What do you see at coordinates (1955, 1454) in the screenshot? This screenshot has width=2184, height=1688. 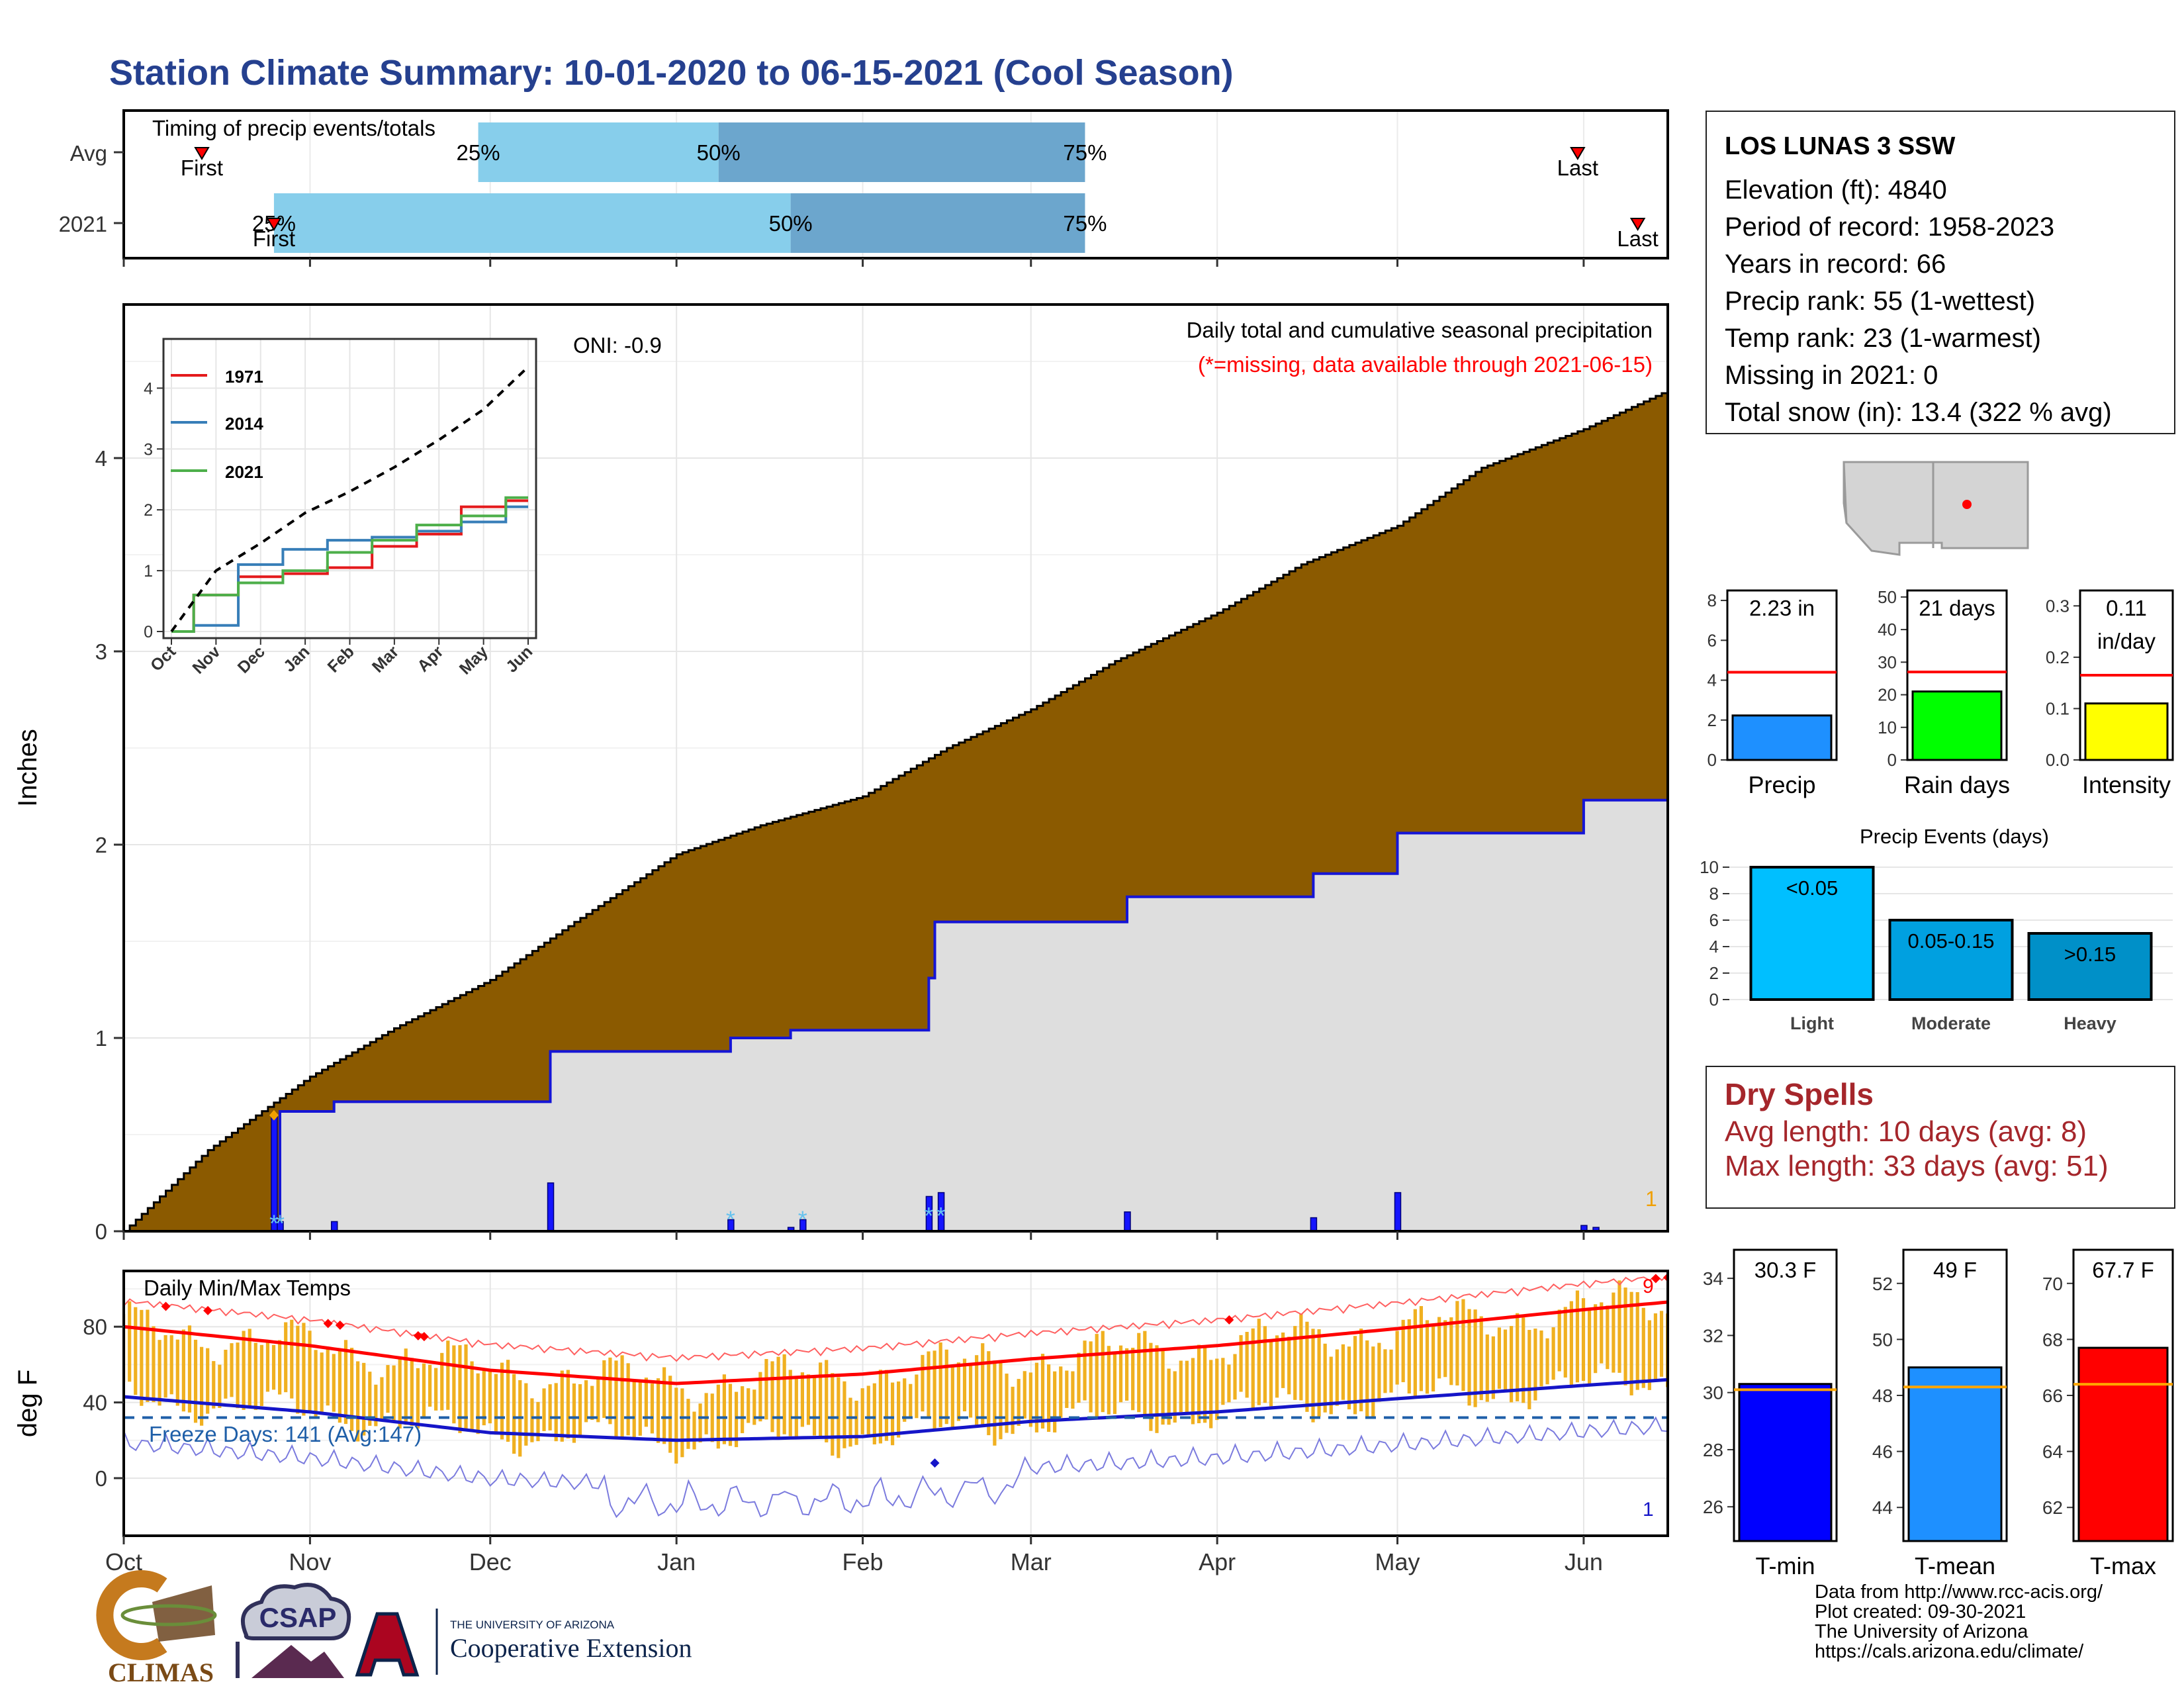 I see `temp-bar-T-mean` at bounding box center [1955, 1454].